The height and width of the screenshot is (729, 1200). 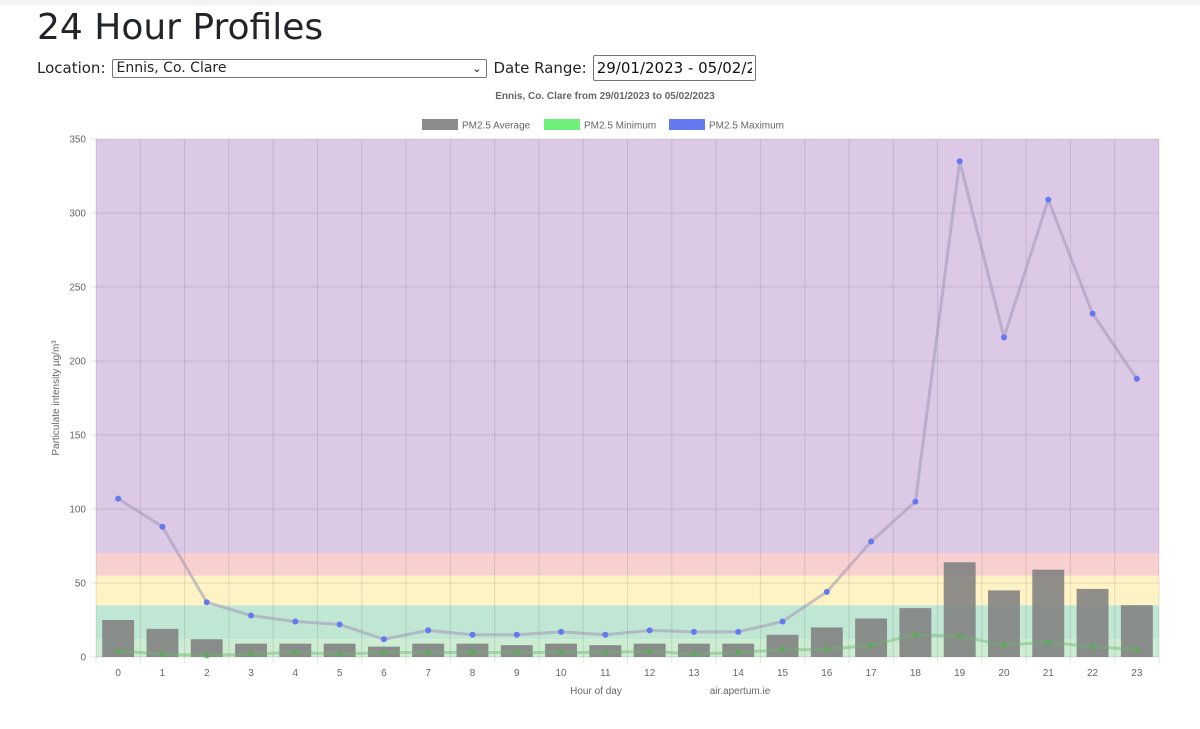 I want to click on x-tick-label: 21, so click(x=1049, y=673).